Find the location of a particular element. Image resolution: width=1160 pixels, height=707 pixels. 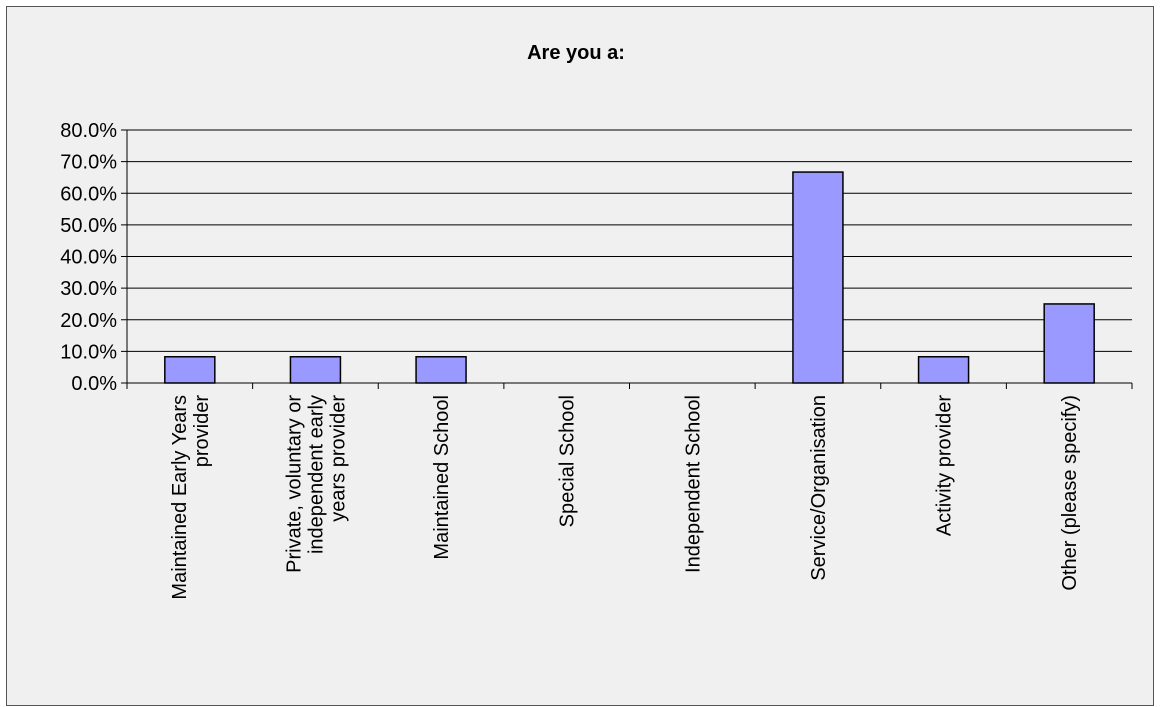

x-tick-label: Other (please specify) is located at coordinates (1070, 493).